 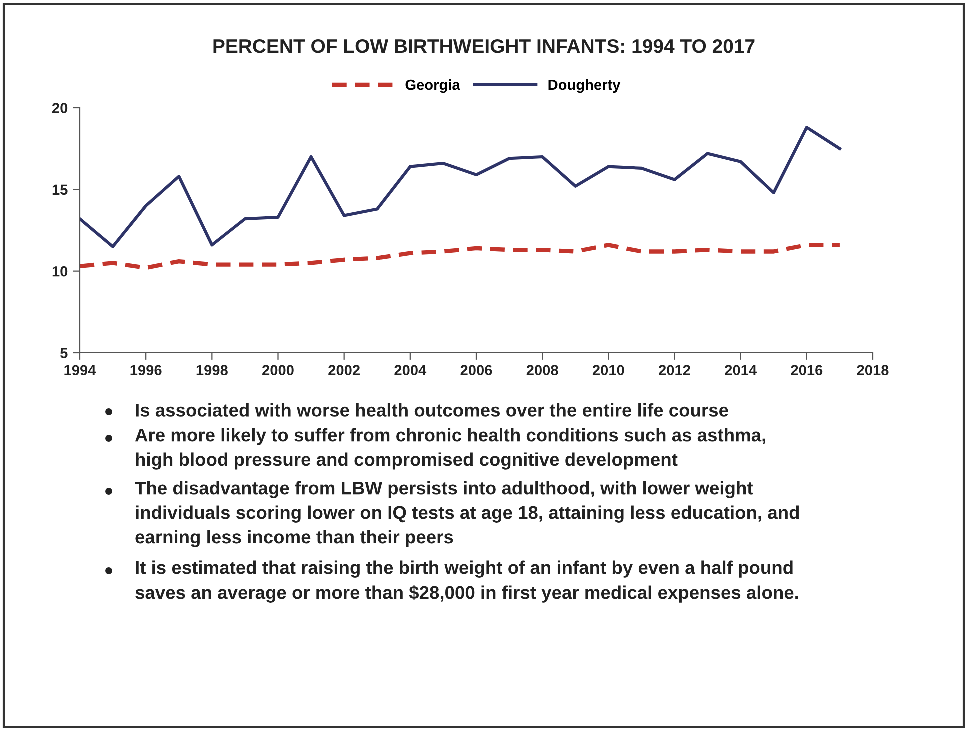 I want to click on x-tick-label: 2016, so click(x=807, y=370).